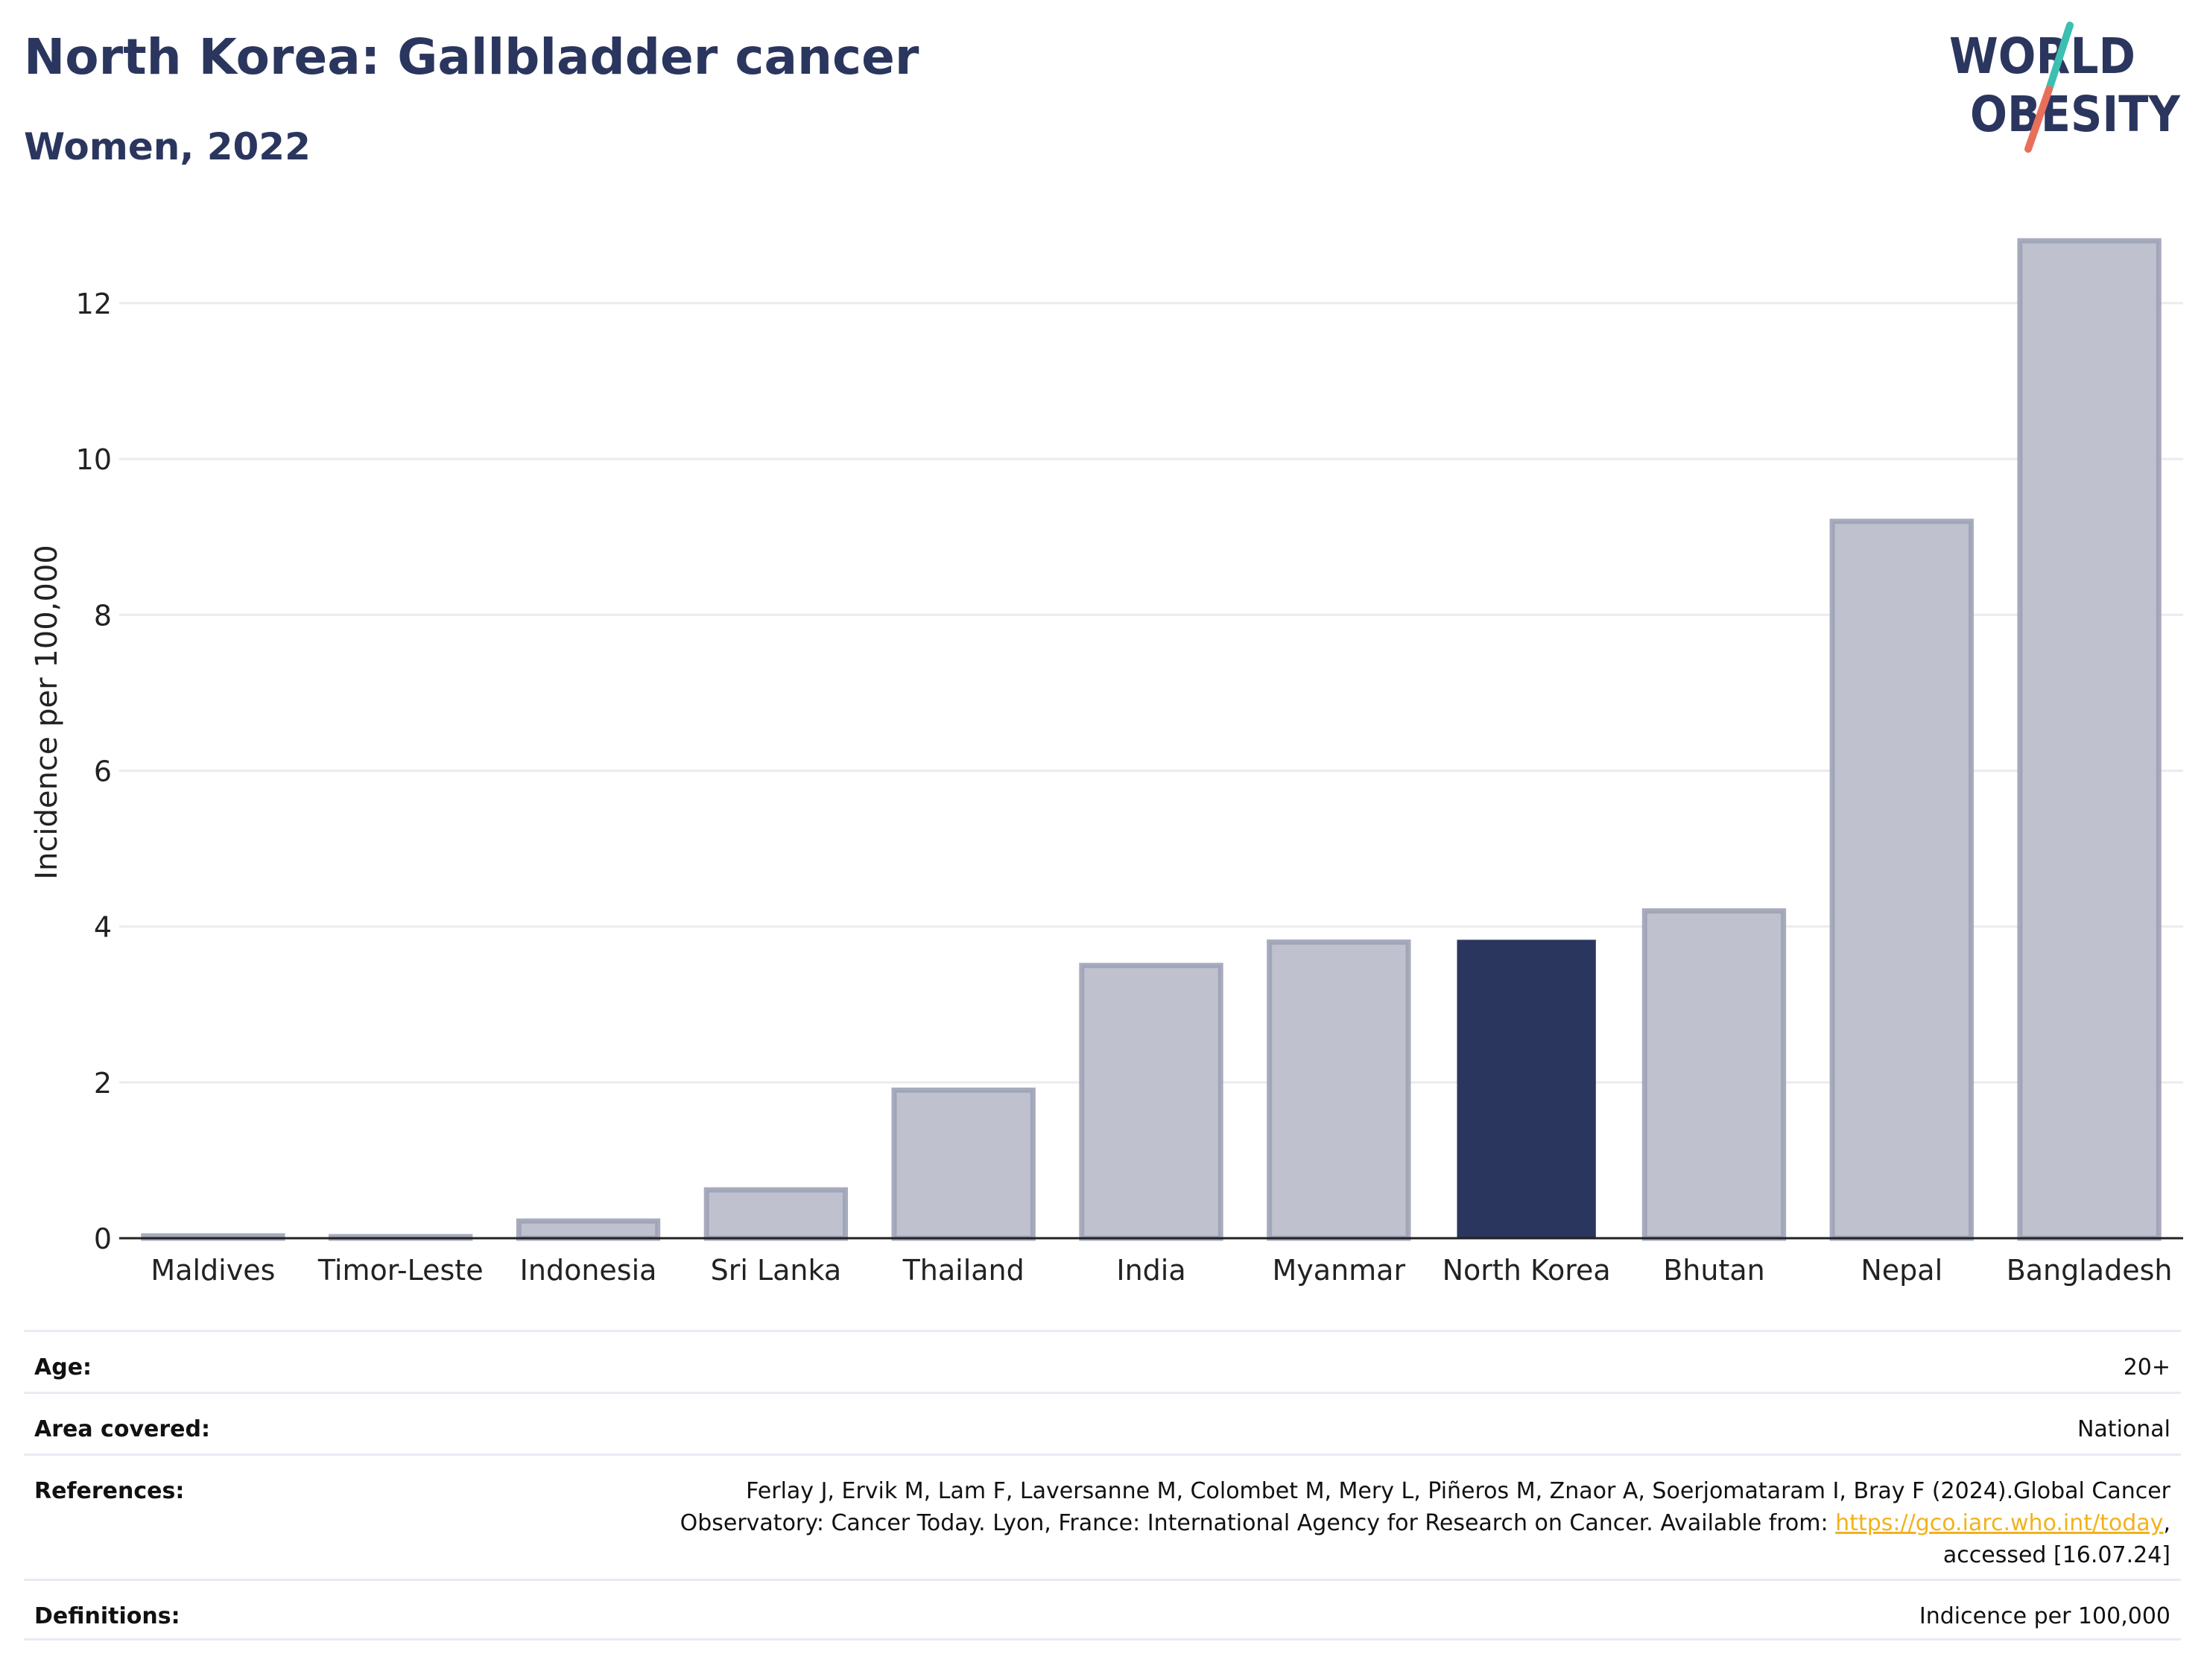 Image resolution: width=2204 pixels, height=1680 pixels. What do you see at coordinates (47, 712) in the screenshot?
I see `y-axis-label: Incidence per 100,000` at bounding box center [47, 712].